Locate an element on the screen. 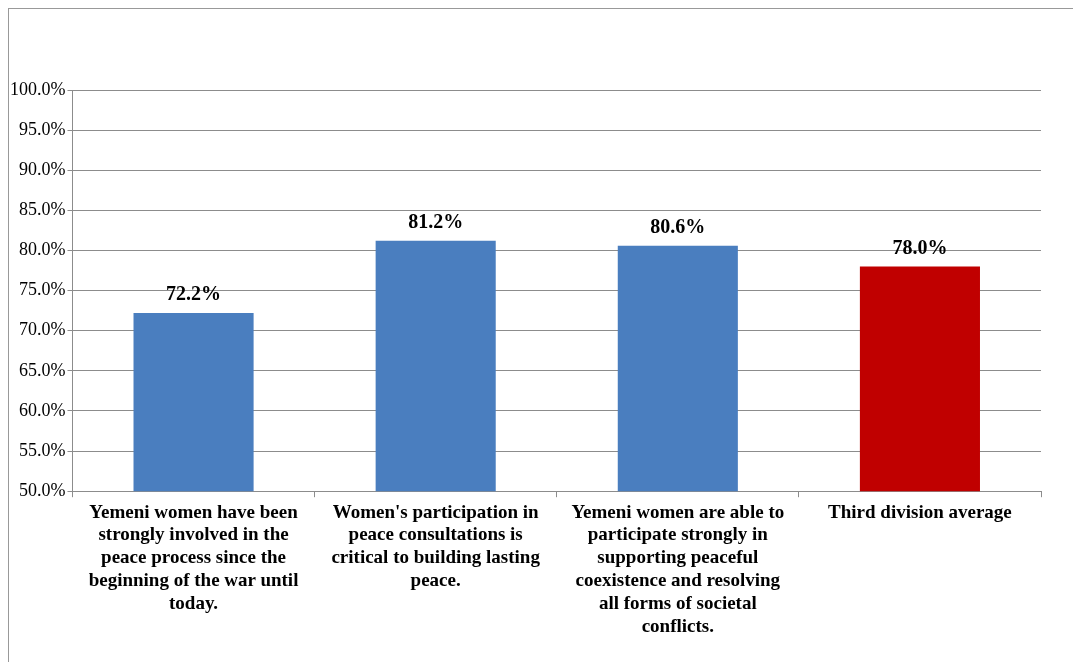  y-tick-label: 85.0% is located at coordinates (42, 209).